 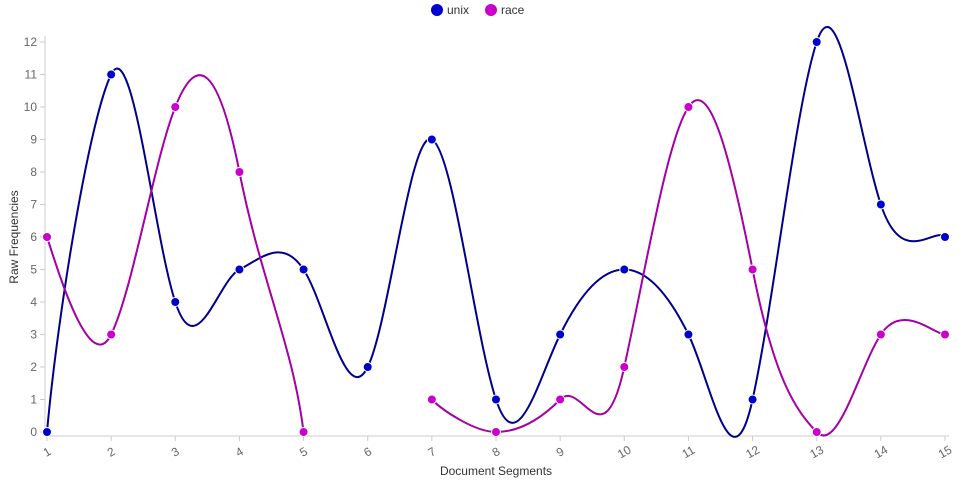 I want to click on x-tick-label: 12, so click(x=752, y=451).